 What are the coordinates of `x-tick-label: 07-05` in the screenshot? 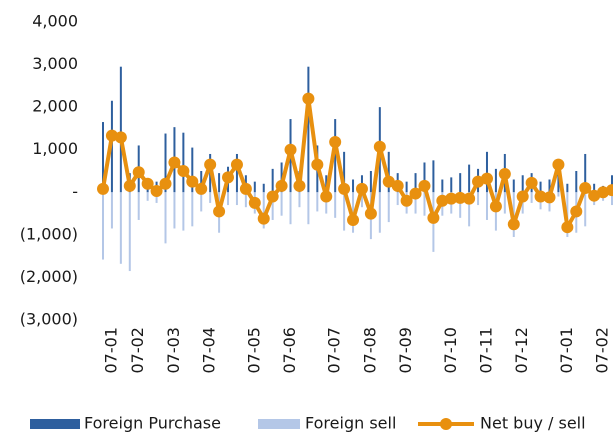 It's located at (253, 350).